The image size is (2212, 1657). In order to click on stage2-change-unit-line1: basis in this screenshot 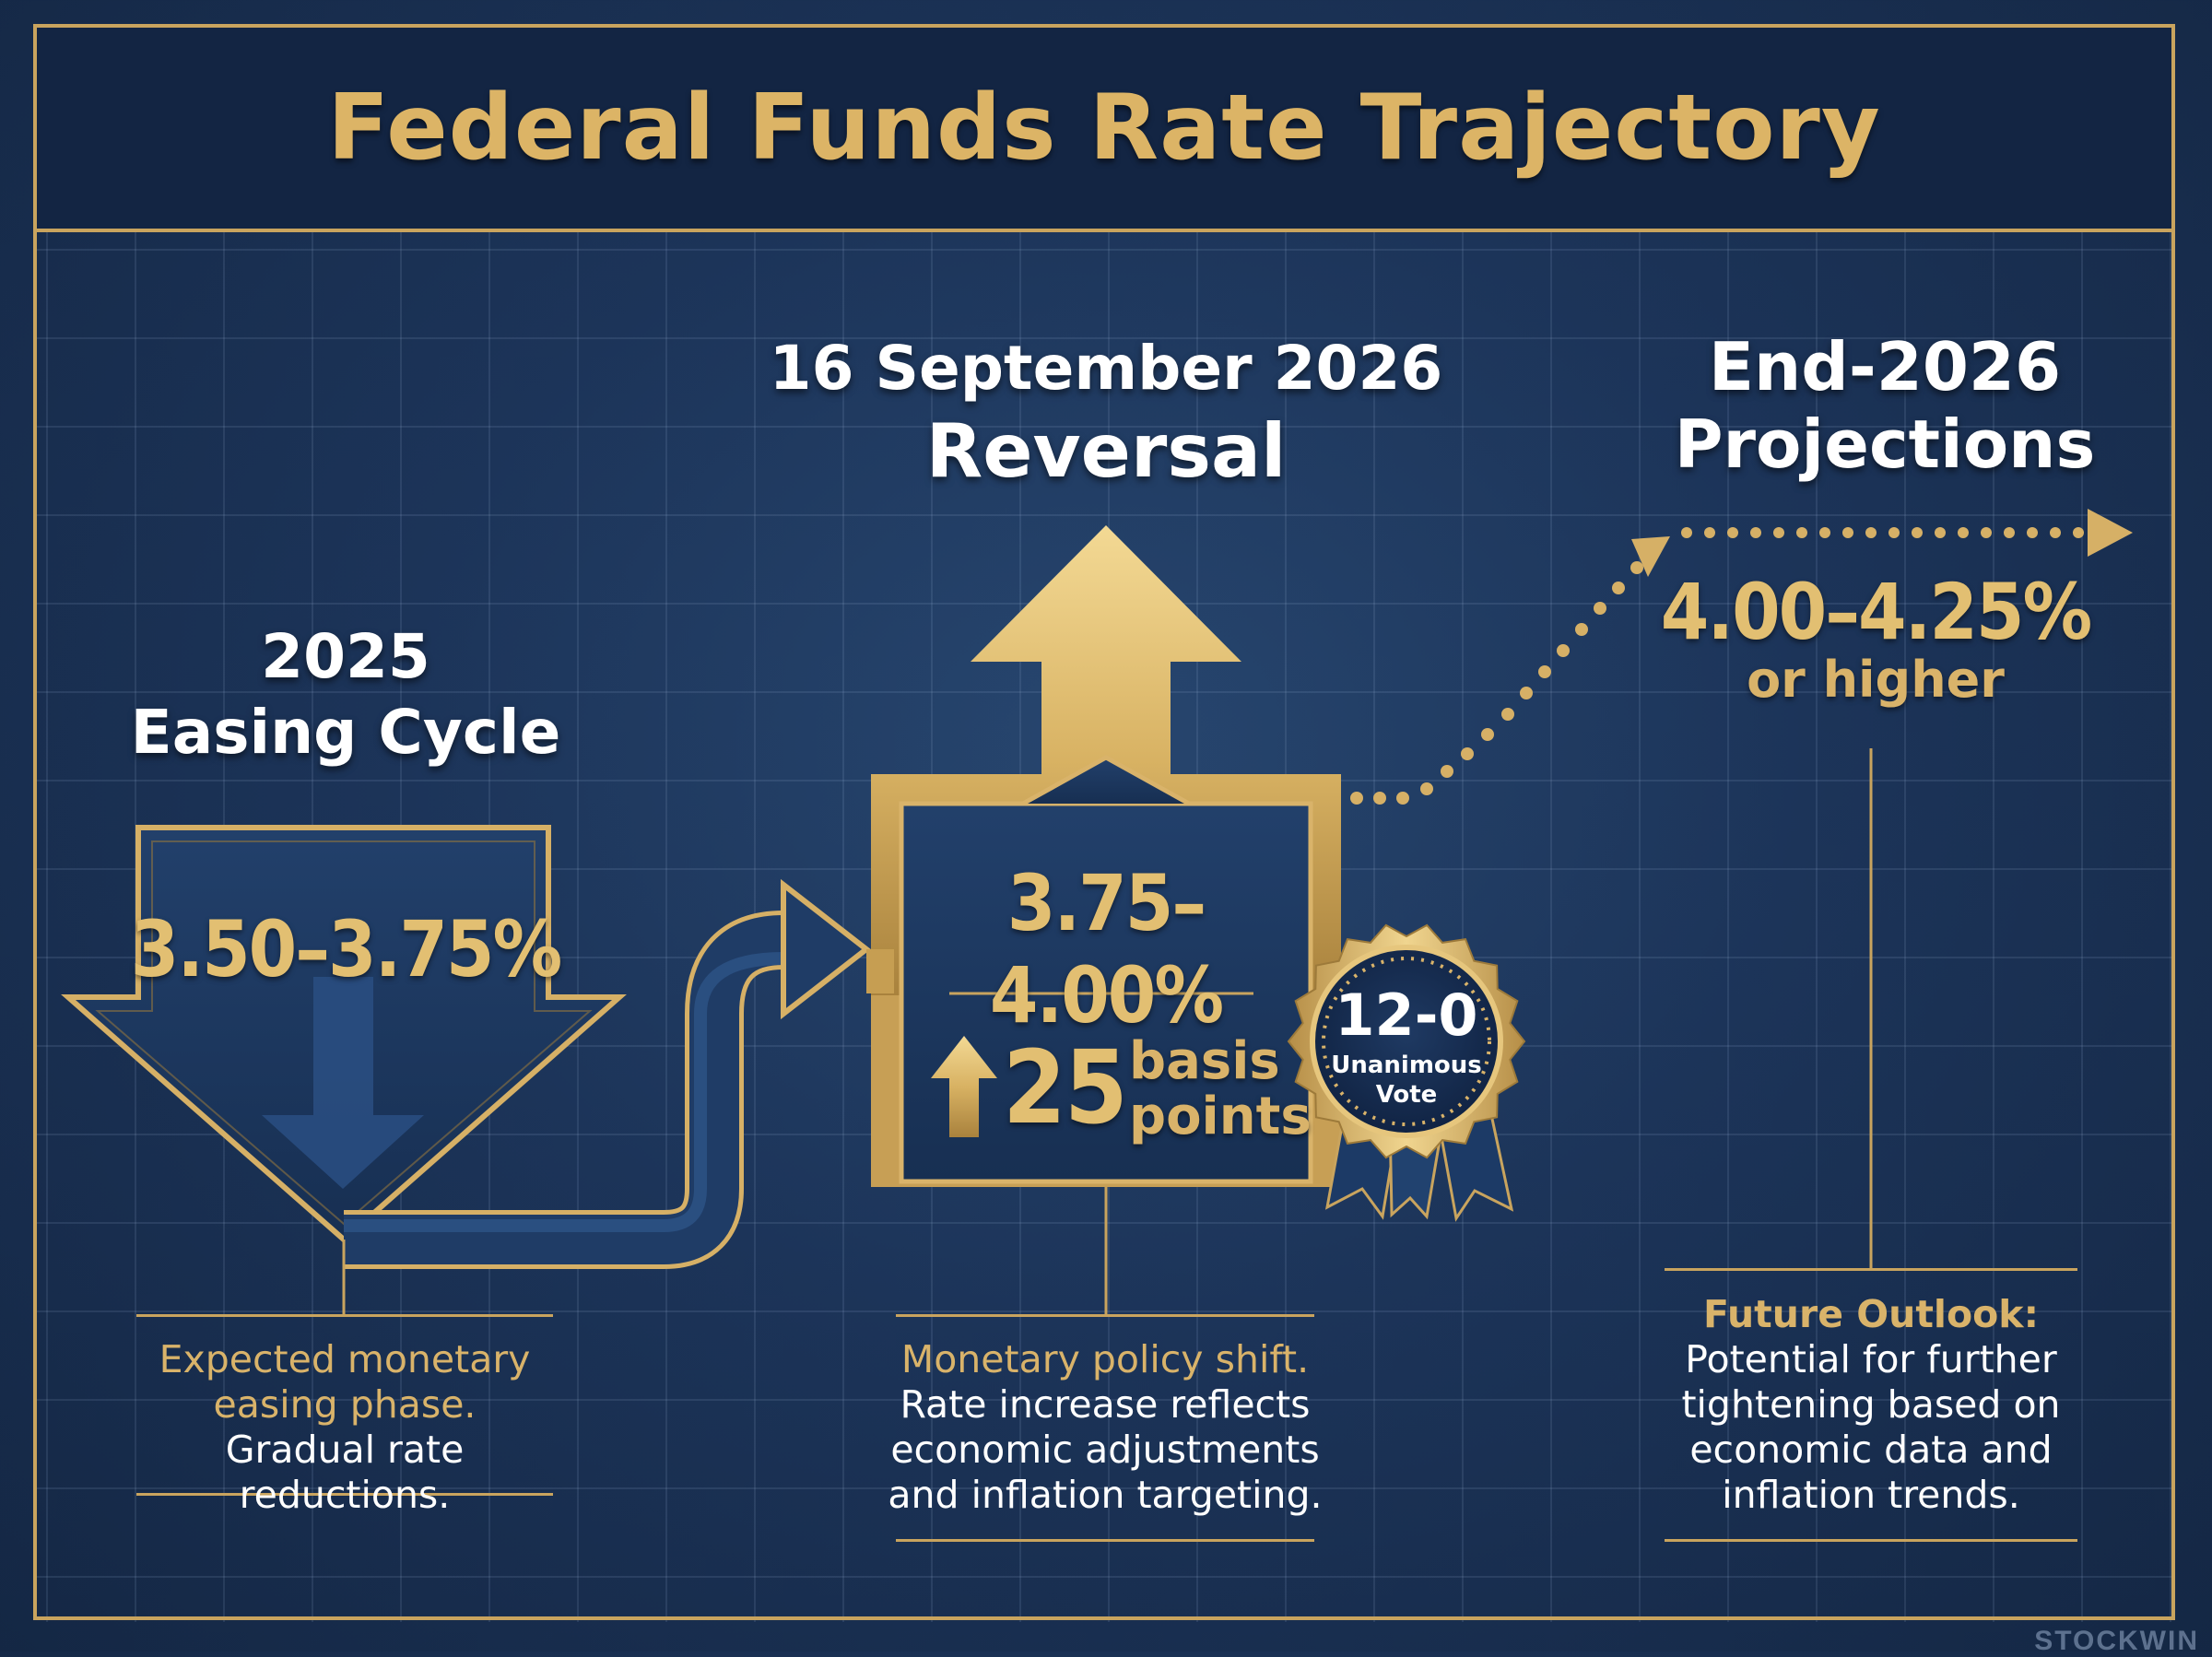, I will do `click(1204, 1061)`.